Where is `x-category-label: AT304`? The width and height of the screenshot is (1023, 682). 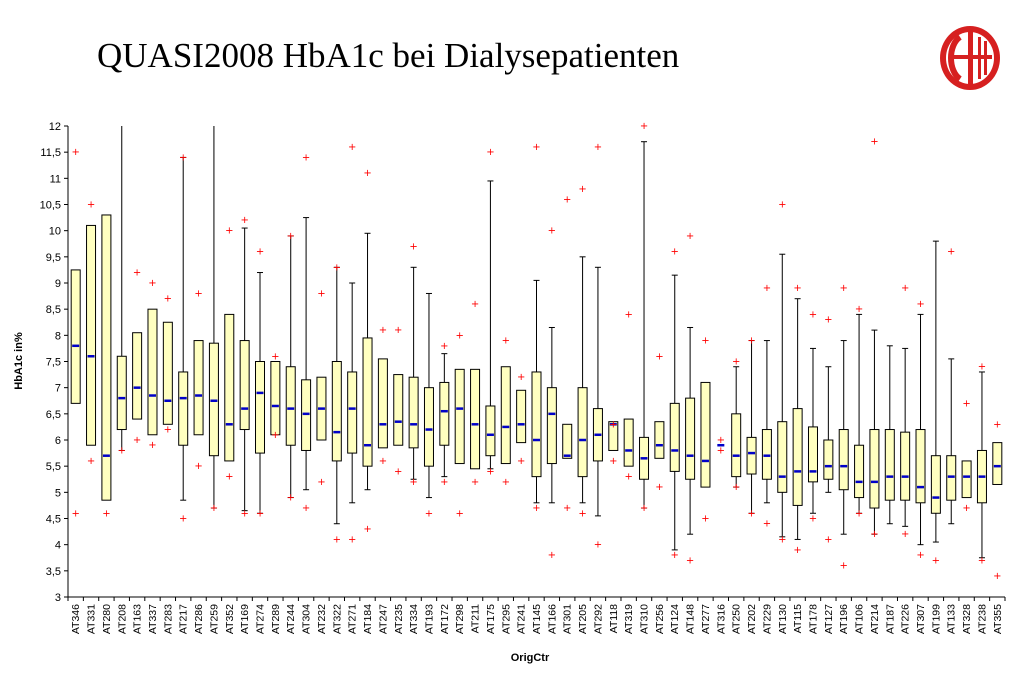
x-category-label: AT304 is located at coordinates (307, 619).